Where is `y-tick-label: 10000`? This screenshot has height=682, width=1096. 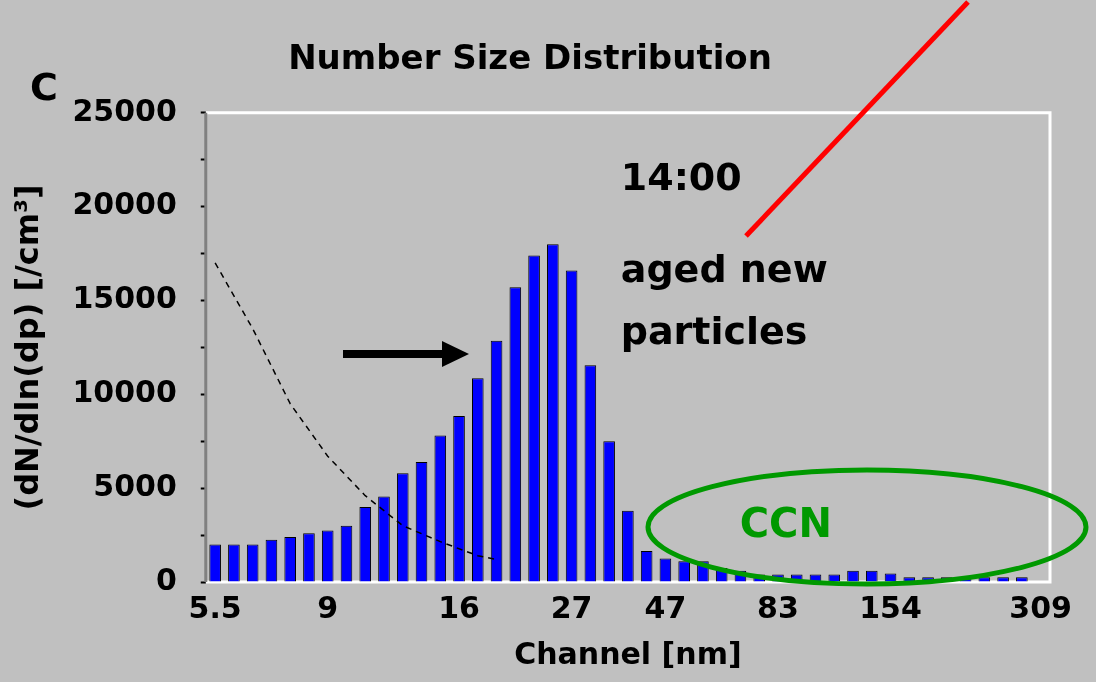
y-tick-label: 10000 is located at coordinates (124, 392).